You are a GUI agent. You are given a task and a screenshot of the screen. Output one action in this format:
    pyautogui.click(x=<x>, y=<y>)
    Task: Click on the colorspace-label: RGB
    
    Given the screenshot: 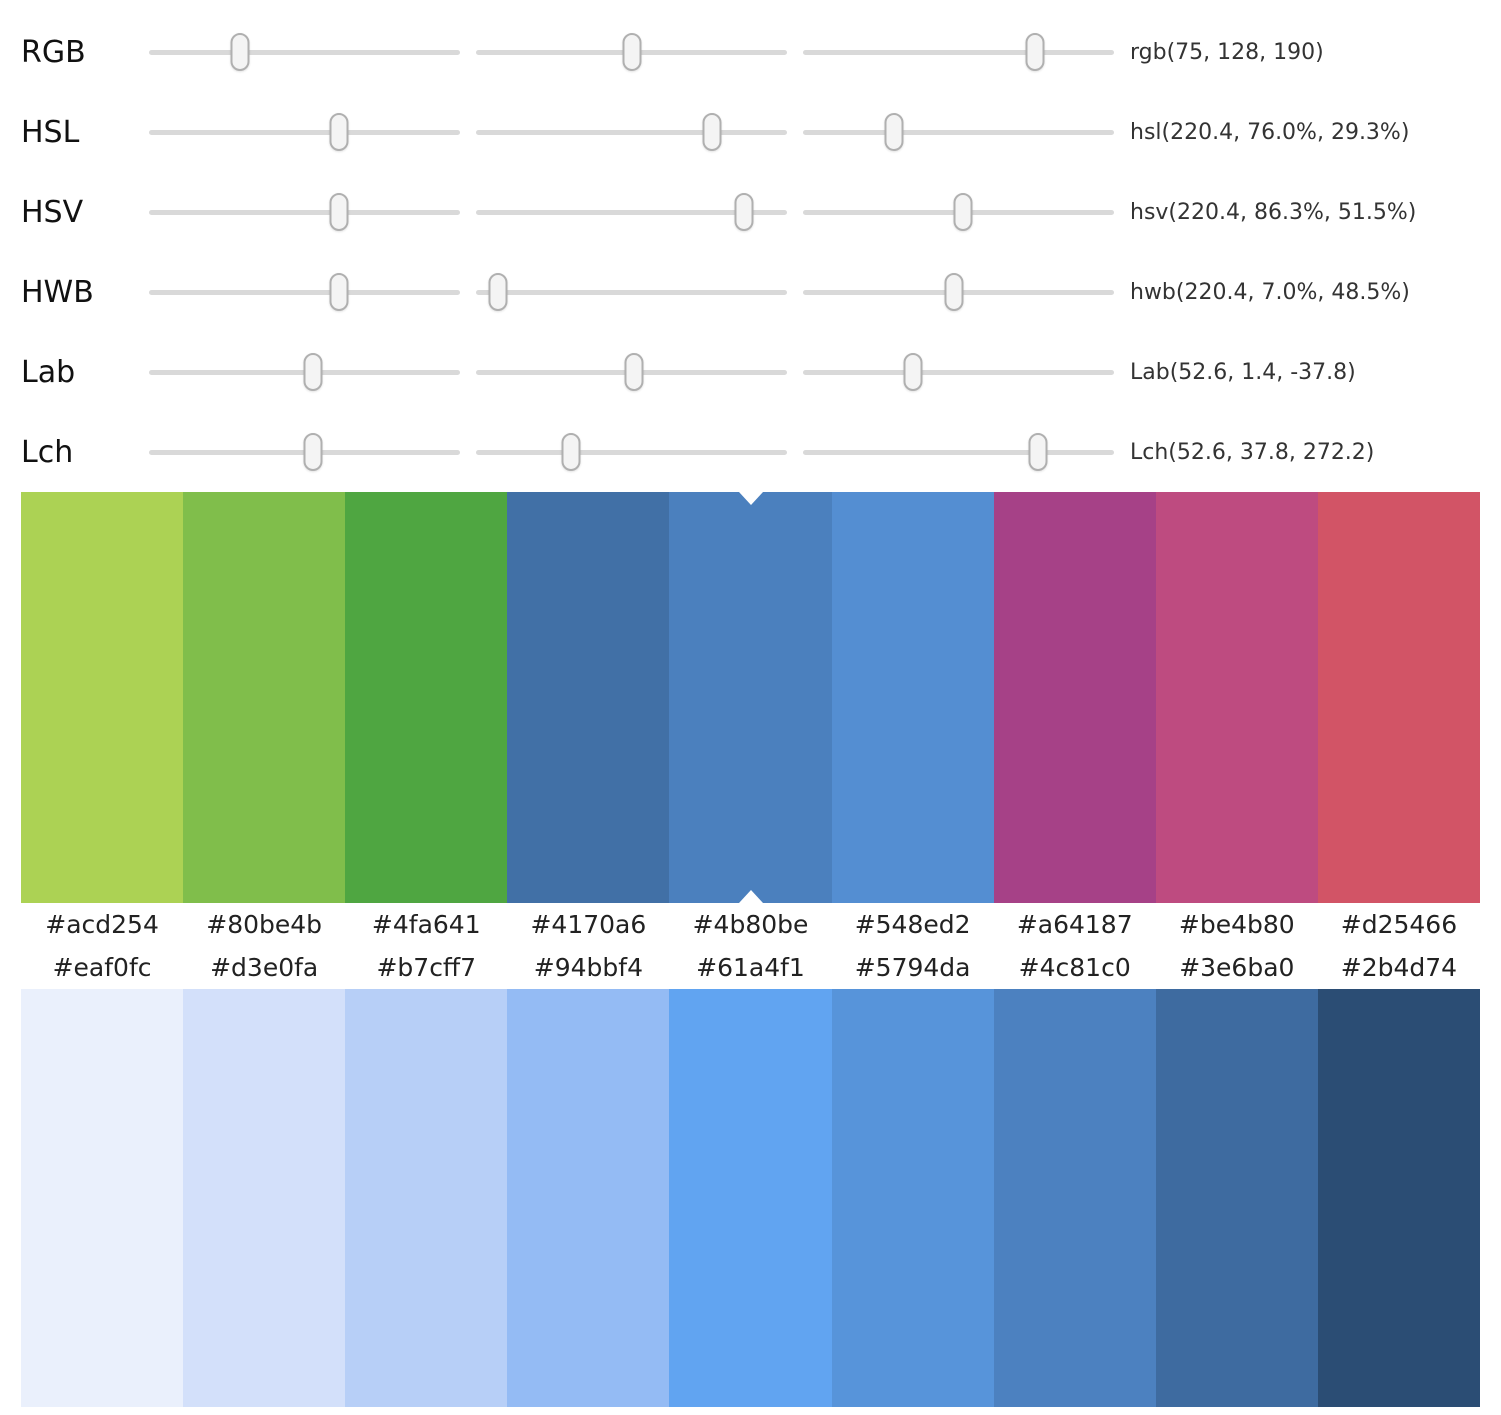 What is the action you would take?
    pyautogui.click(x=53, y=52)
    